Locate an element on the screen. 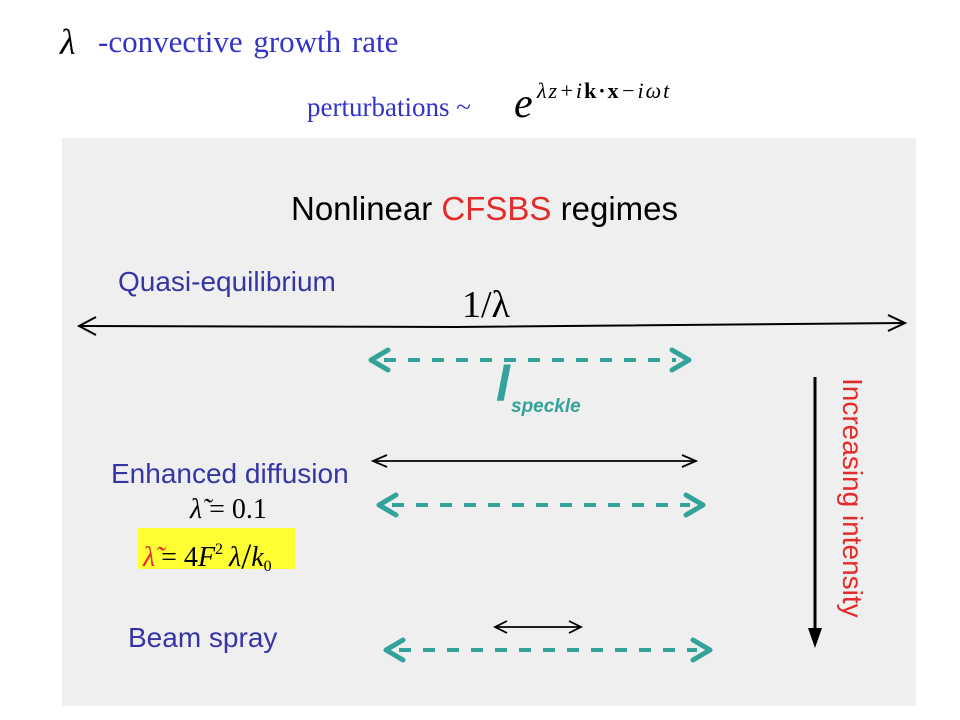  lambda-symbol: λ is located at coordinates (68, 42).